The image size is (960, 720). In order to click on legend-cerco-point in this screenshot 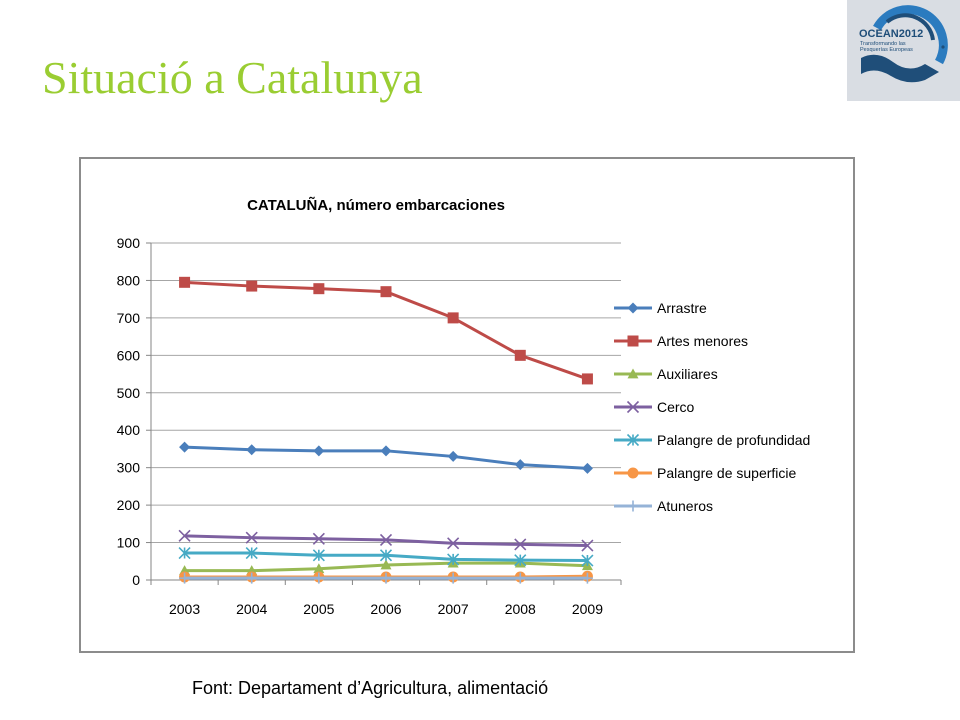, I will do `click(633, 407)`.